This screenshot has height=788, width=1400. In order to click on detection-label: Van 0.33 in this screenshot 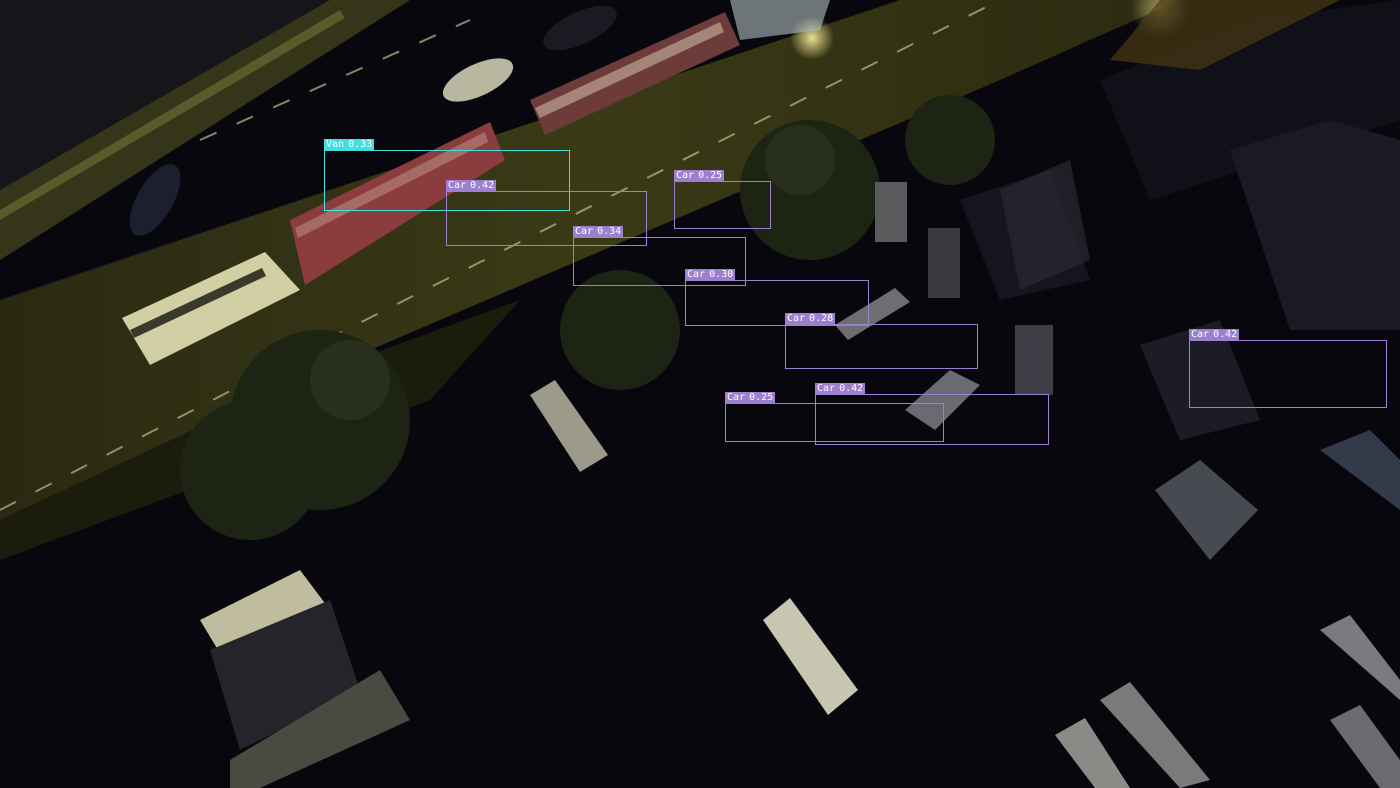, I will do `click(349, 145)`.